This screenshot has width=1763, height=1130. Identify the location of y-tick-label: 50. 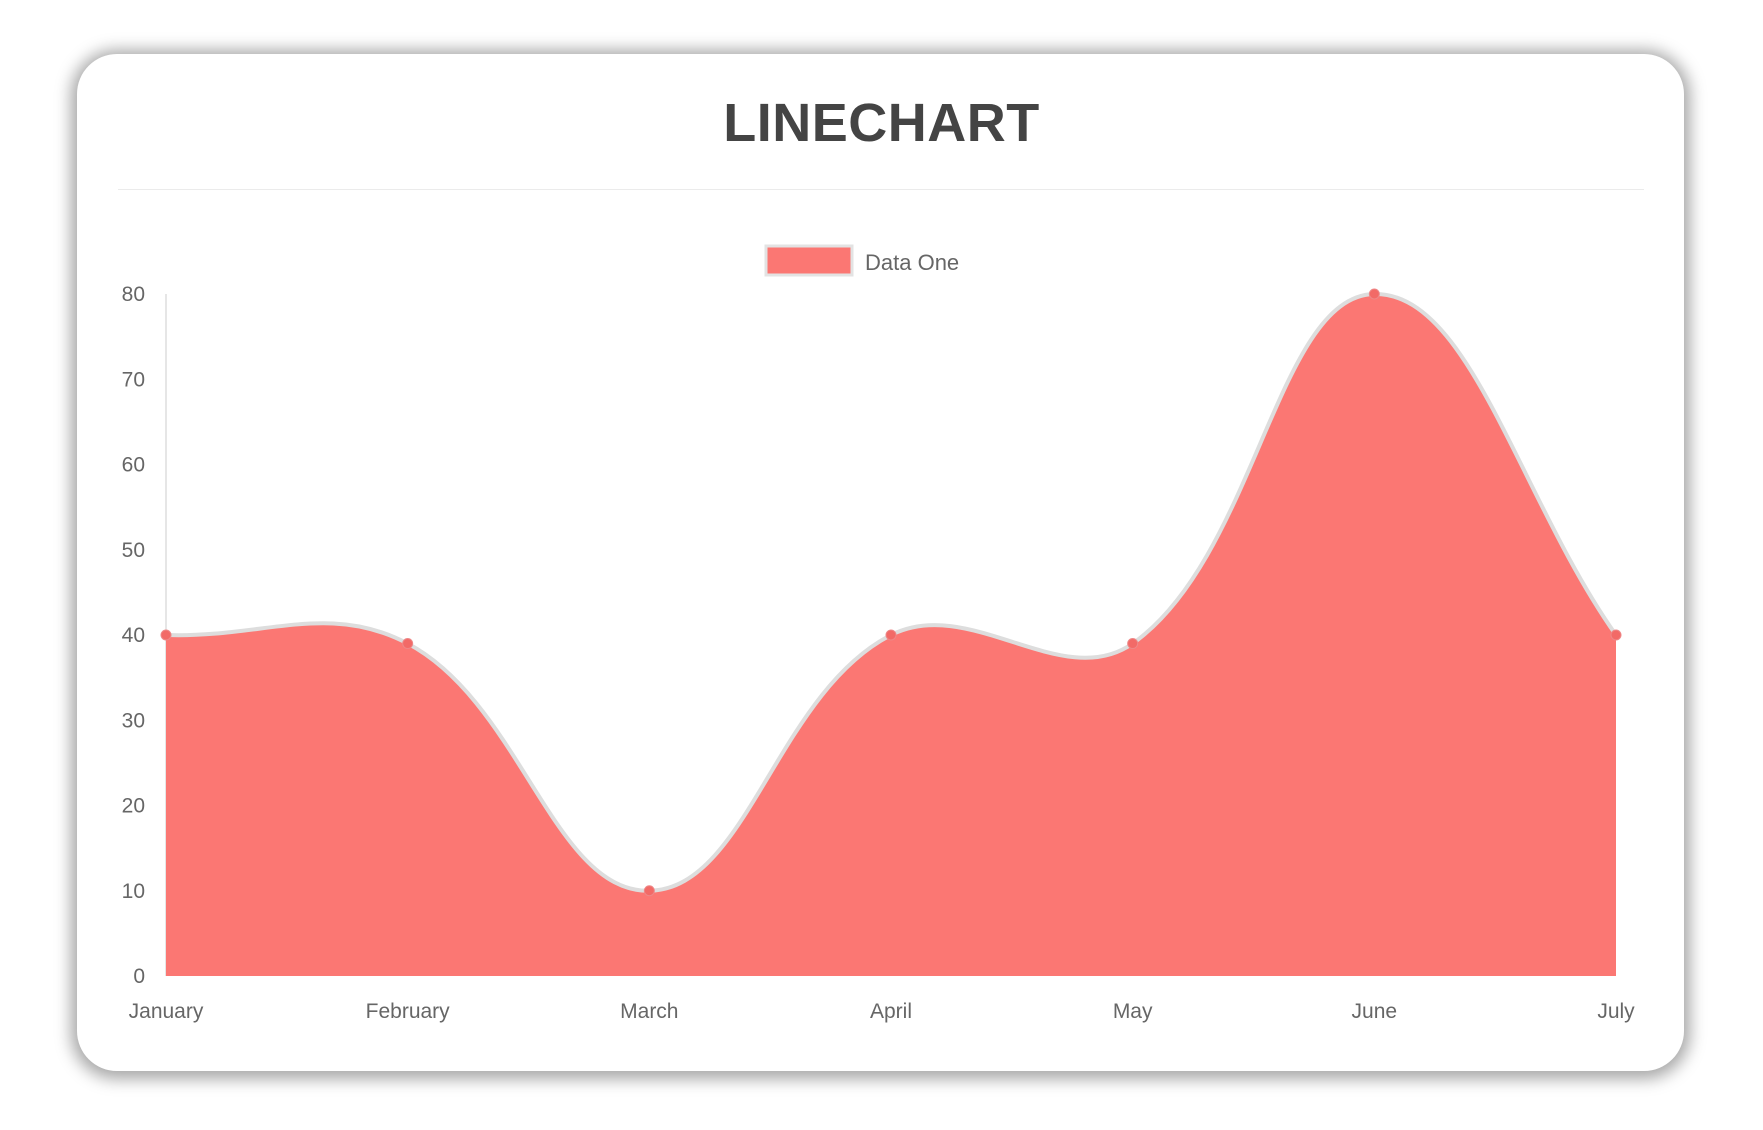
(133, 550).